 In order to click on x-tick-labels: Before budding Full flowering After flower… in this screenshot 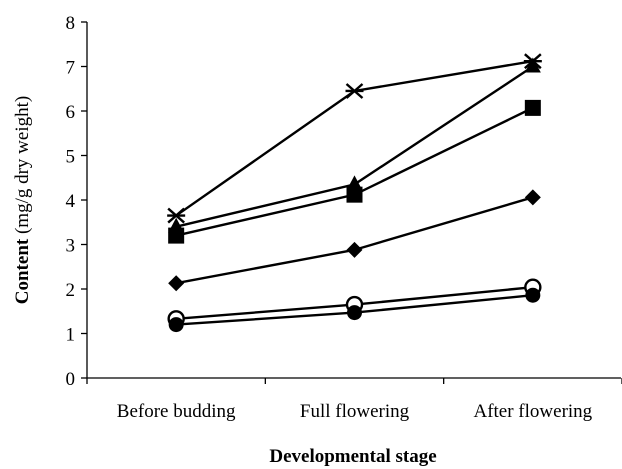, I will do `click(355, 411)`.